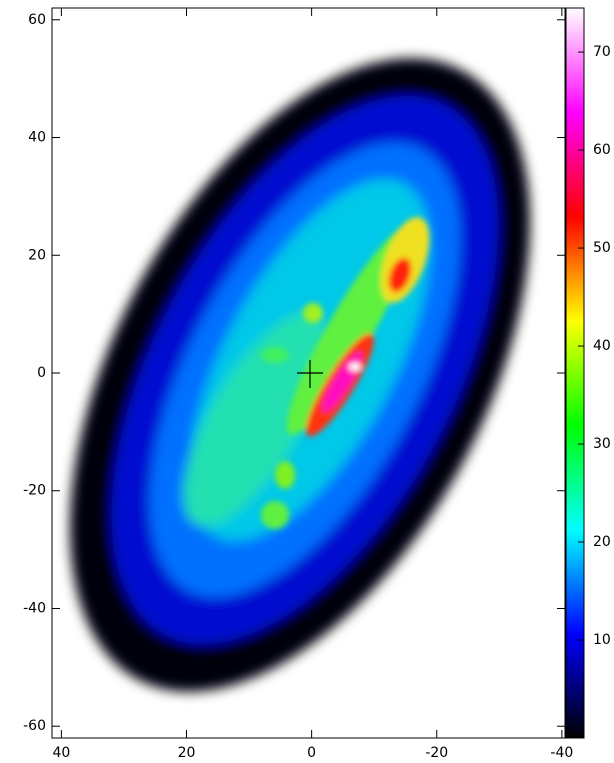 The height and width of the screenshot is (763, 614). I want to click on colorbar-tick-label: 20, so click(602, 542).